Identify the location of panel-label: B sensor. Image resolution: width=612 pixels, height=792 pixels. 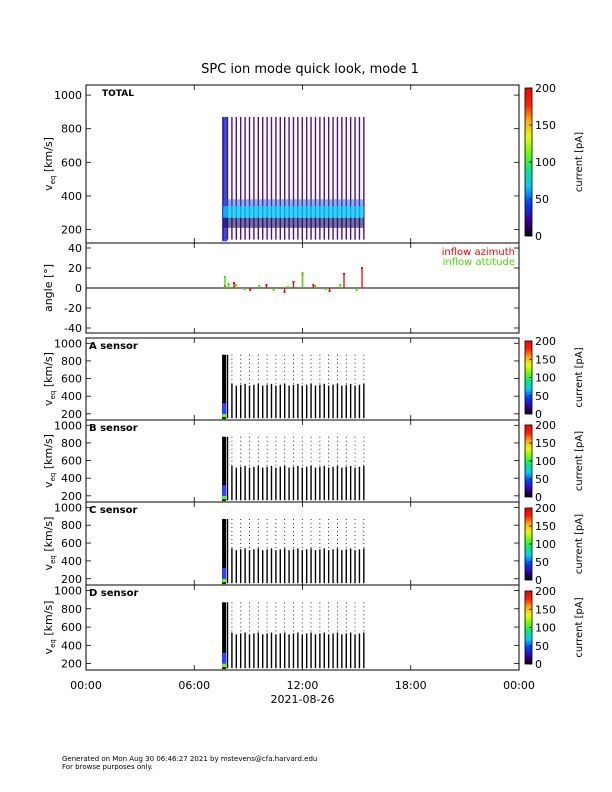
(113, 428).